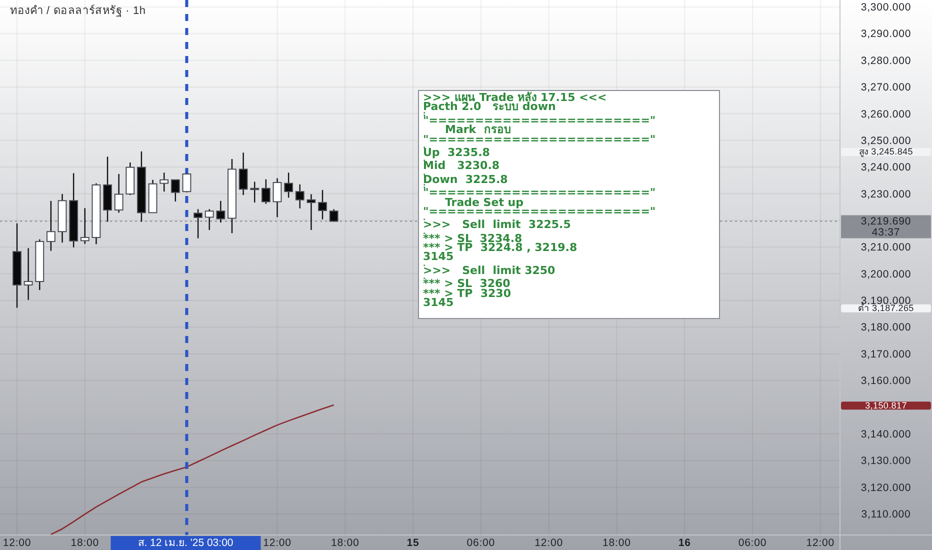  I want to click on y-tick-label: 3,110.000, so click(886, 514).